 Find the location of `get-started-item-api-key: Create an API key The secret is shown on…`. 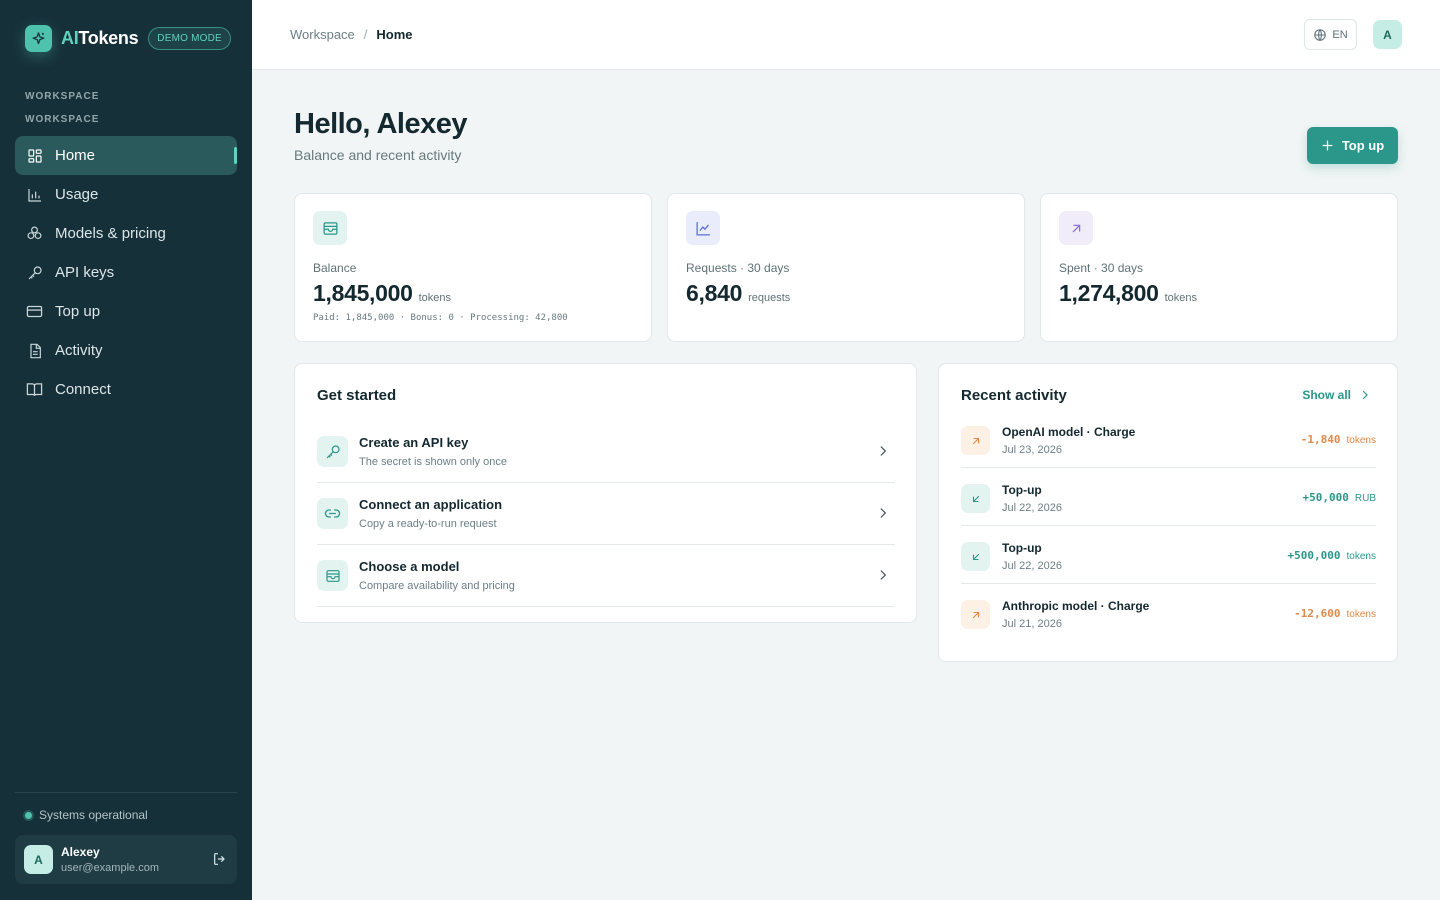

get-started-item-api-key: Create an API key The secret is shown on… is located at coordinates (606, 452).